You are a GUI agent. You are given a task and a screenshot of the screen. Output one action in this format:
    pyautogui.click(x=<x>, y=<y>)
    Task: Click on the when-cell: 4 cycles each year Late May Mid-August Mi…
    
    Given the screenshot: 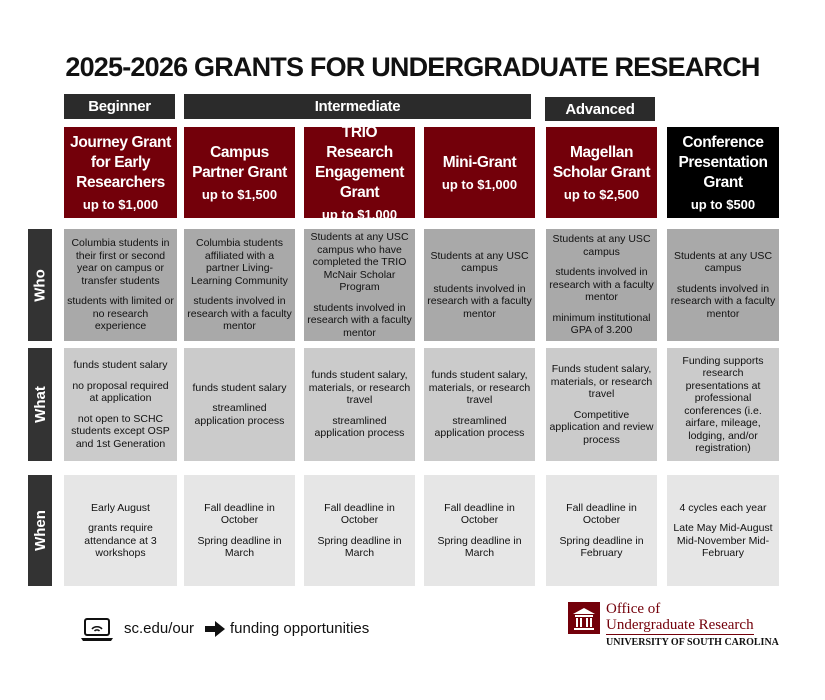 What is the action you would take?
    pyautogui.click(x=723, y=530)
    